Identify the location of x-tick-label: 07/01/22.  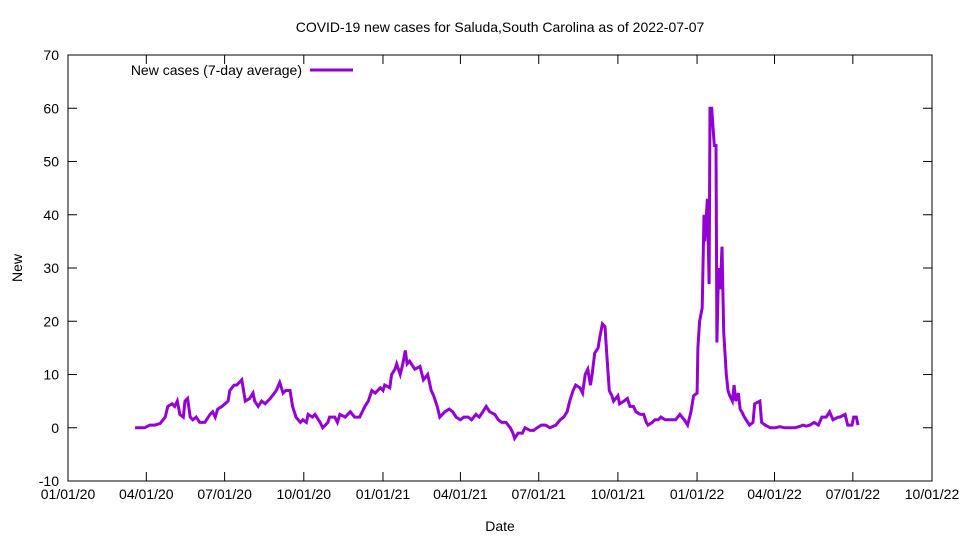
(853, 494).